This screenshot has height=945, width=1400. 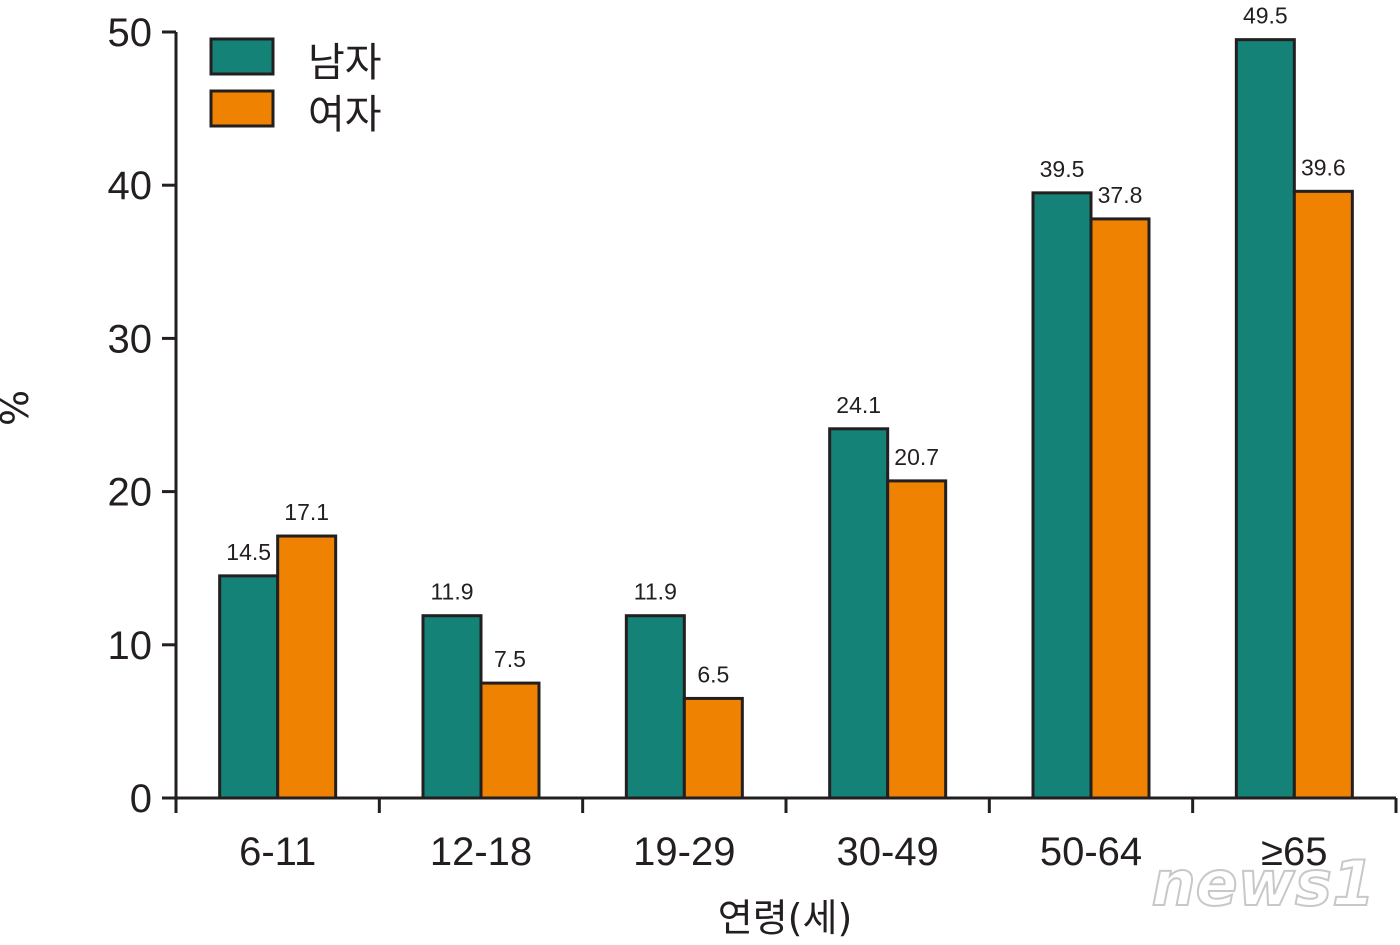 I want to click on x-tick-label-5: ≥65, so click(x=1294, y=852).